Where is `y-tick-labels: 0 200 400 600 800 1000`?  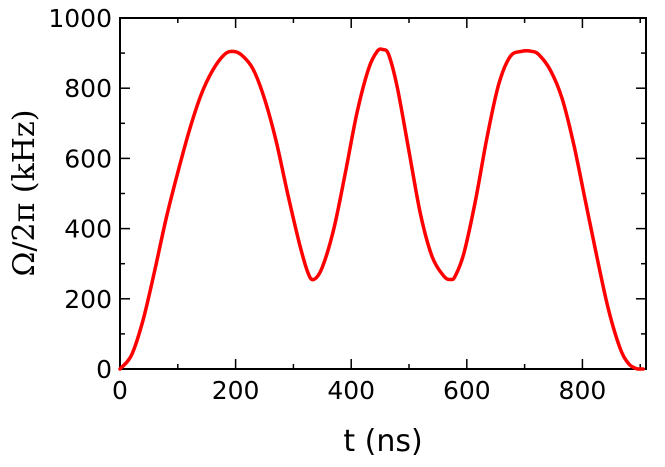
y-tick-labels: 0 200 400 600 800 1000 is located at coordinates (80, 194).